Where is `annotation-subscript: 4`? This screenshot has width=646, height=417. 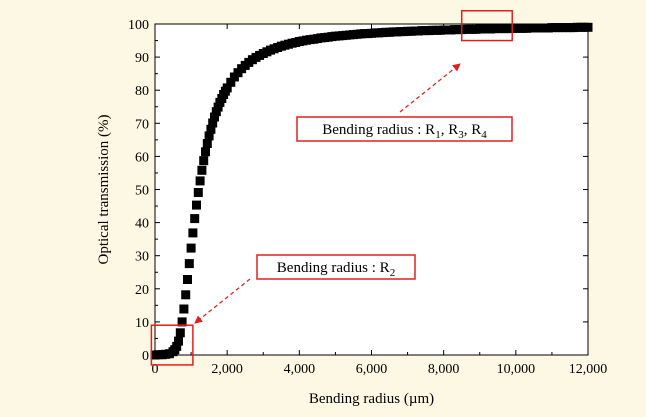
annotation-subscript: 4 is located at coordinates (484, 135).